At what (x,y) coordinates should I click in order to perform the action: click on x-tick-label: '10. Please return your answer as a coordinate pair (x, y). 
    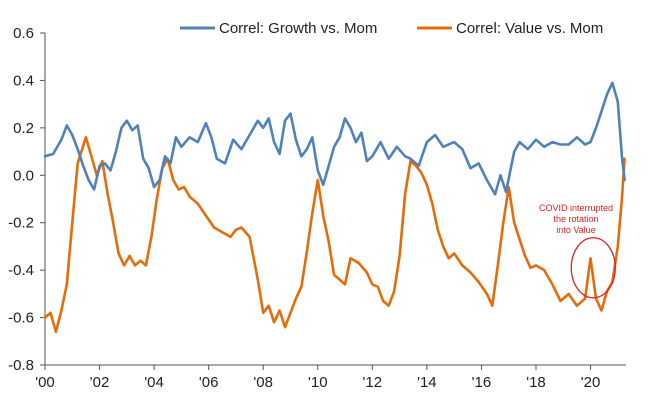
    Looking at the image, I should click on (318, 382).